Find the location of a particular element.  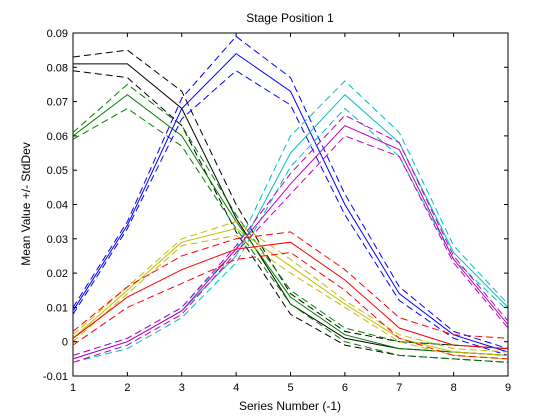

y-tick-label: 0.08 is located at coordinates (57, 68).